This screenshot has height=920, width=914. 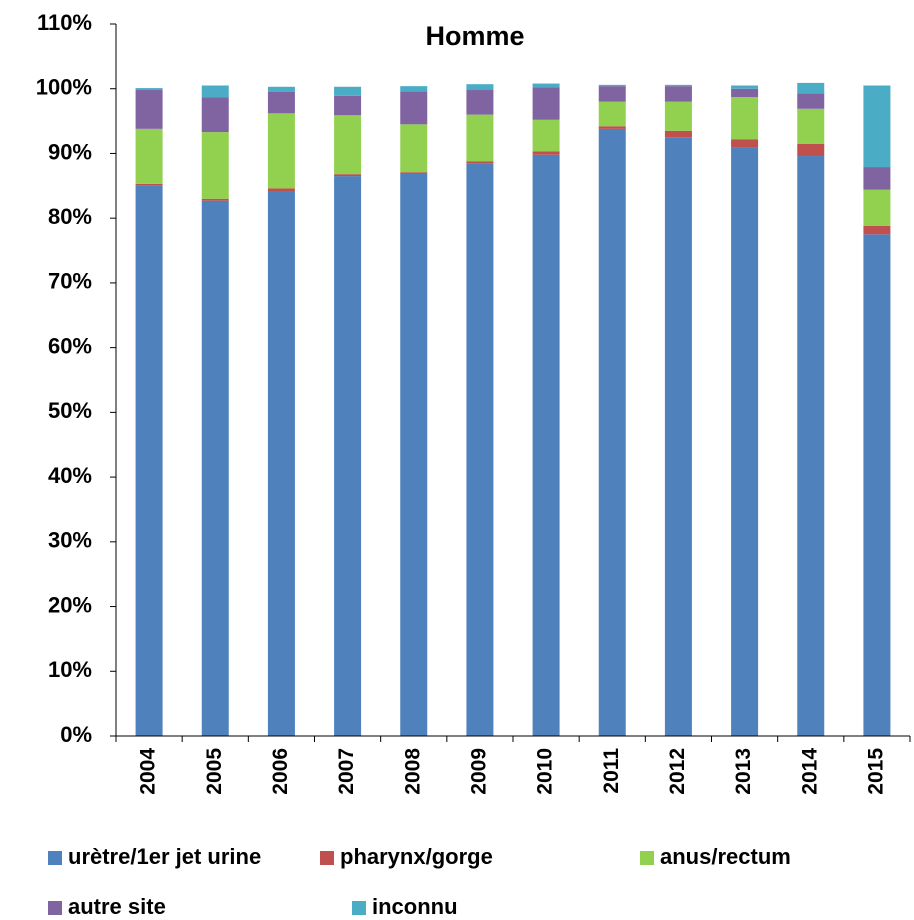 I want to click on x-tick-label: 2006, so click(x=280, y=771).